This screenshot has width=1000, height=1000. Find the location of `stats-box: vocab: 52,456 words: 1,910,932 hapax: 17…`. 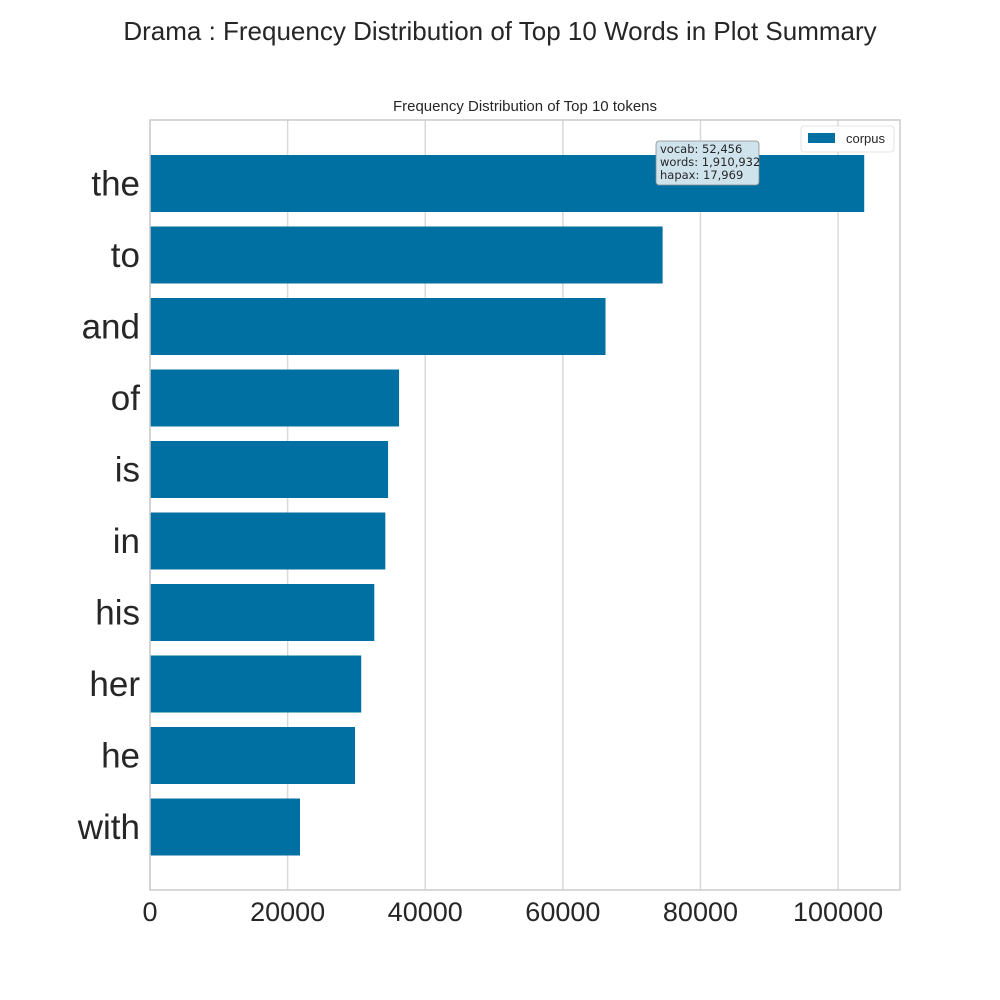

stats-box: vocab: 52,456 words: 1,910,932 hapax: 17… is located at coordinates (707, 163).